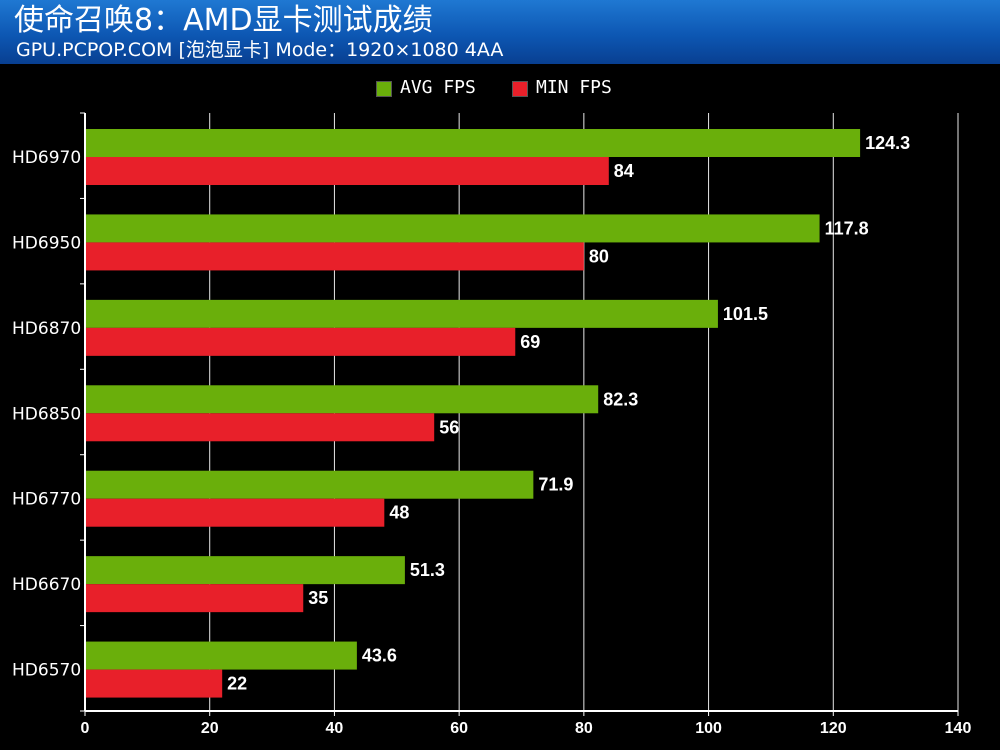  What do you see at coordinates (449, 427) in the screenshot?
I see `data-label-min-fps-hd6850: 56` at bounding box center [449, 427].